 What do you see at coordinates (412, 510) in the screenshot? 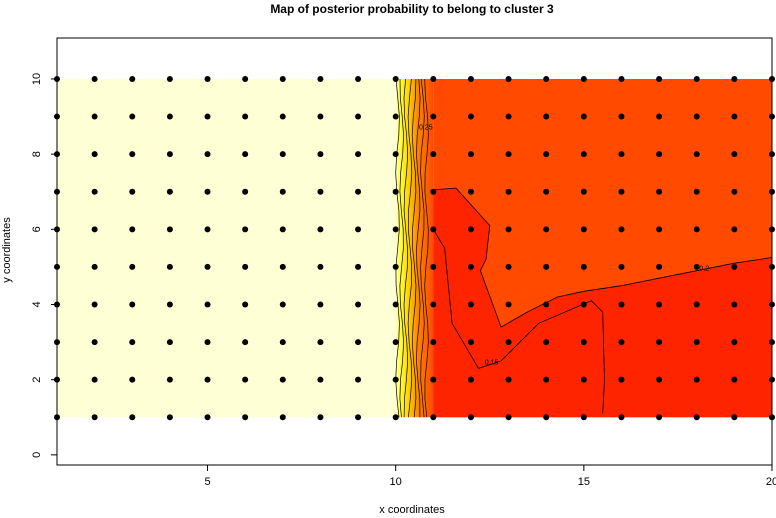
I see `x-axis-label: x coordinates` at bounding box center [412, 510].